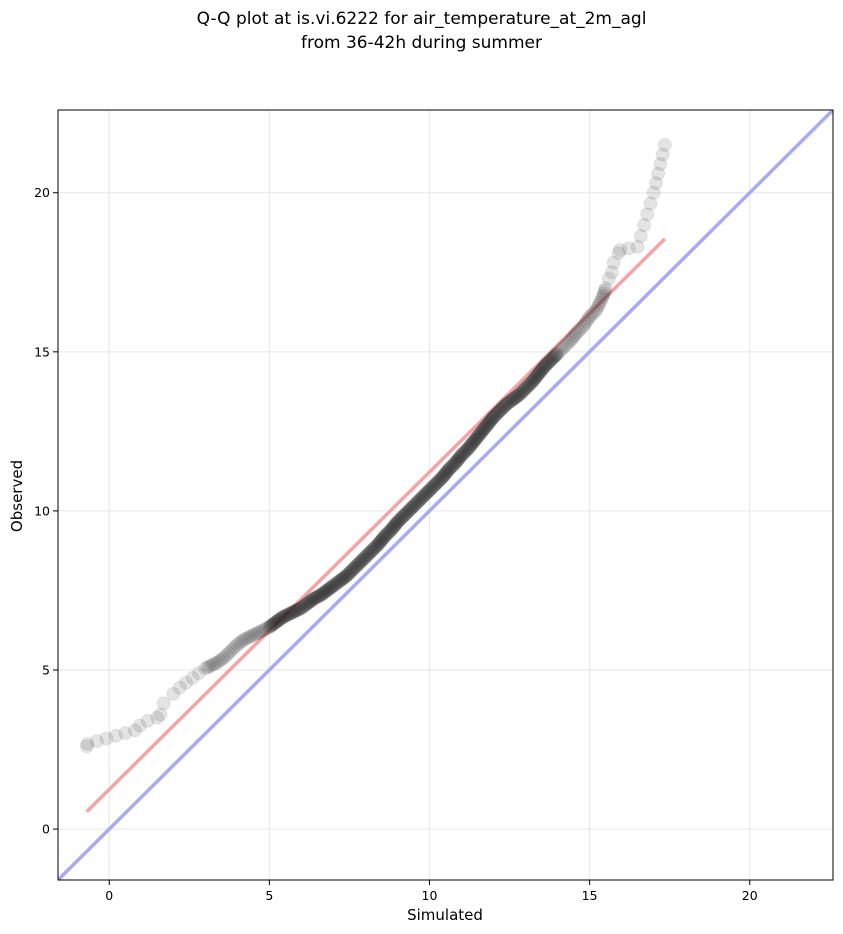  I want to click on x-axis-label: Simulated, so click(445, 915).